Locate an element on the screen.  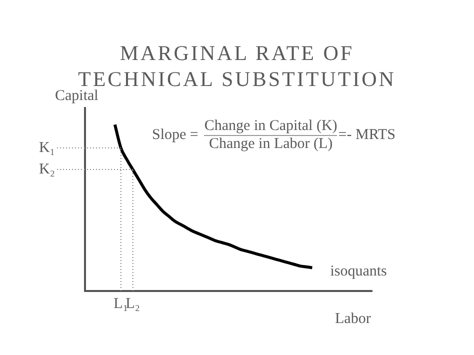
y-axis-title: Capital is located at coordinates (76, 96).